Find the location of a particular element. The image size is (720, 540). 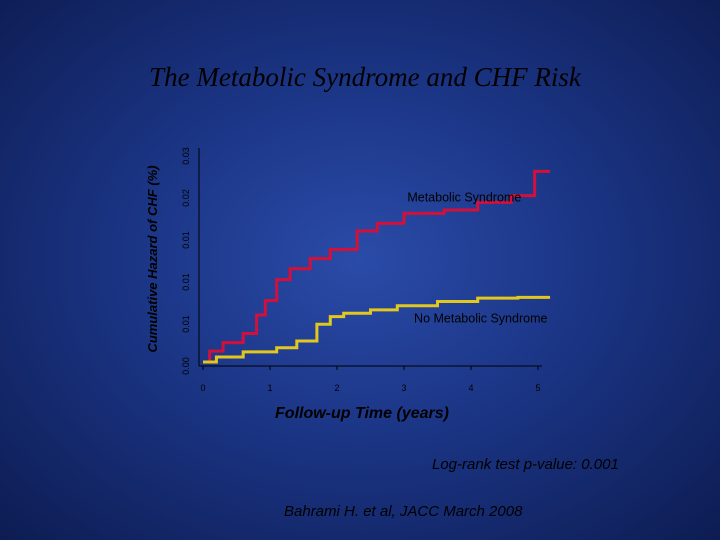

metabolic-syndrome-label: Metabolic Syndrome is located at coordinates (464, 198).